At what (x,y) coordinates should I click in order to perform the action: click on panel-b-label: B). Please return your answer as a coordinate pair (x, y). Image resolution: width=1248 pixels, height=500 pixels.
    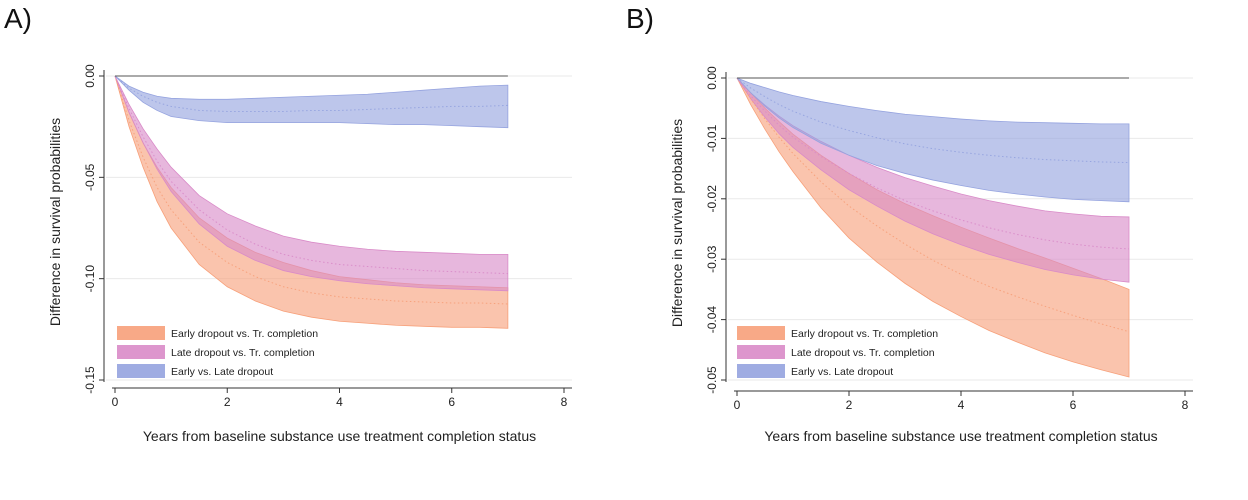
    Looking at the image, I should click on (640, 18).